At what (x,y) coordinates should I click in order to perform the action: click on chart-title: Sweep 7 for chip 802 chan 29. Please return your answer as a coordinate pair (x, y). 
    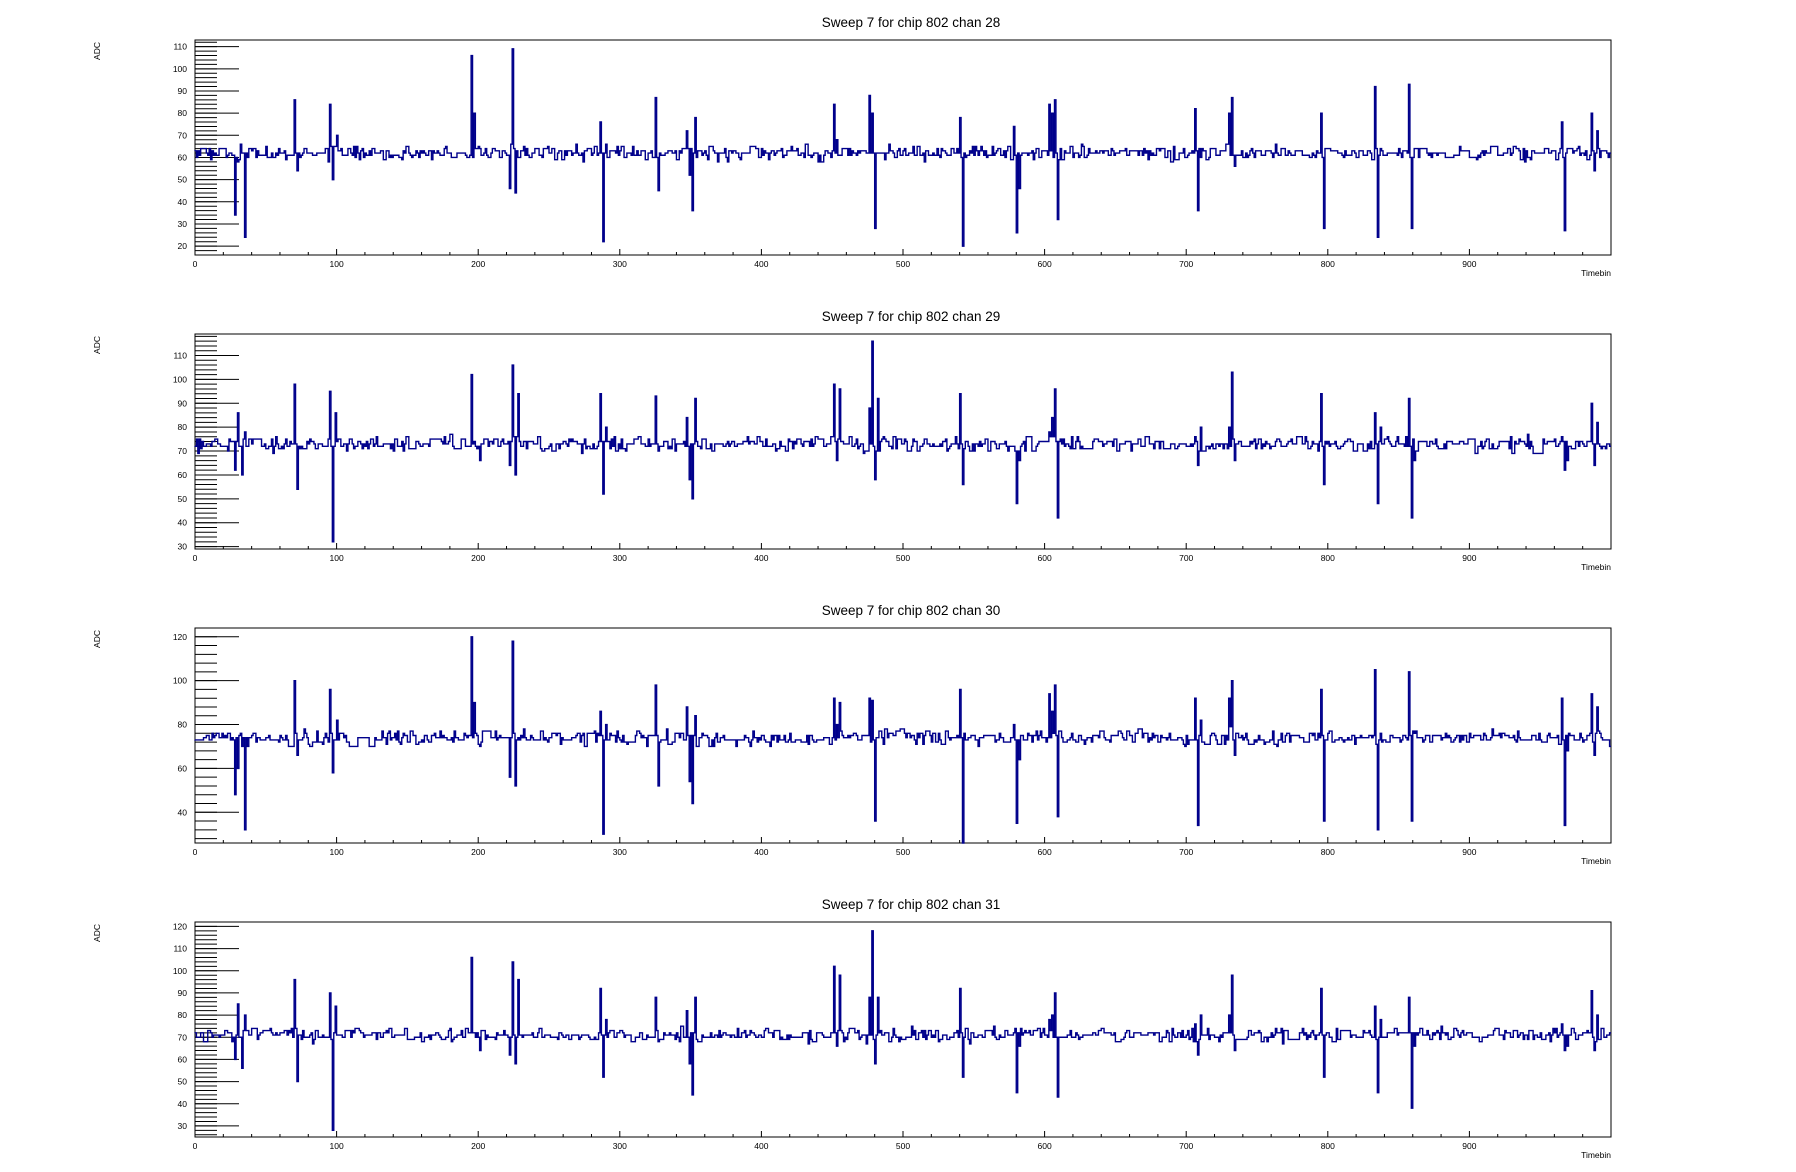
    Looking at the image, I should click on (911, 316).